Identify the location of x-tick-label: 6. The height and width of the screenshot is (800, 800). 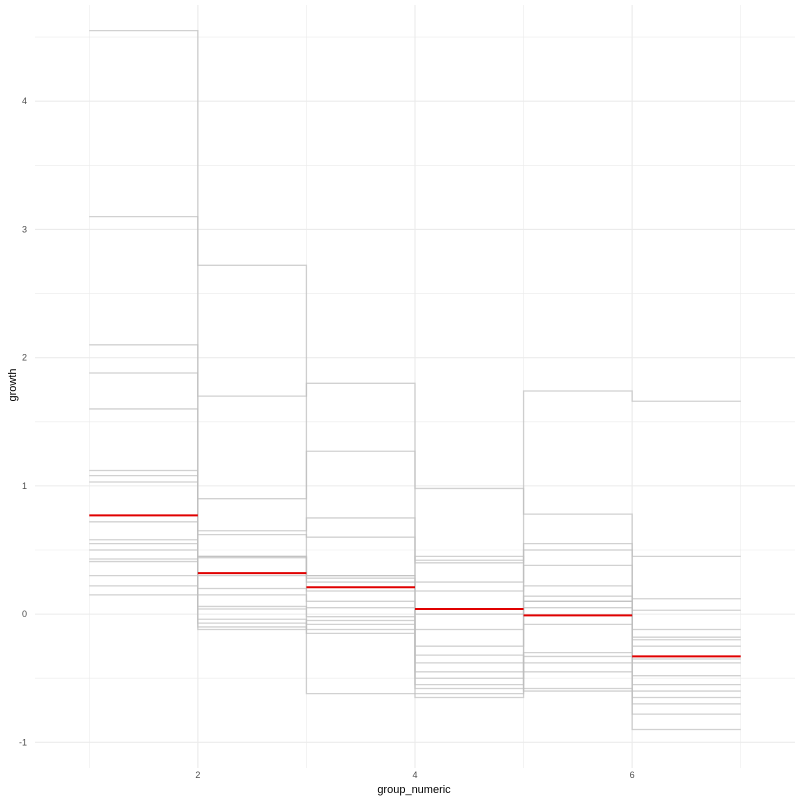
(632, 775).